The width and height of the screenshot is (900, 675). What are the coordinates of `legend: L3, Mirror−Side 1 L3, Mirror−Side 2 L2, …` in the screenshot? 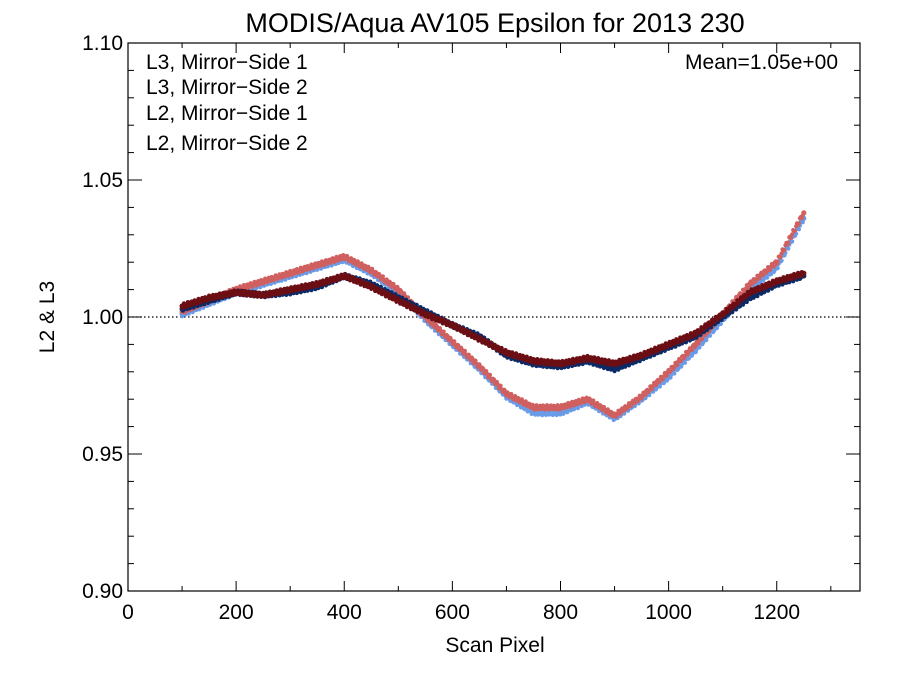 It's located at (227, 103).